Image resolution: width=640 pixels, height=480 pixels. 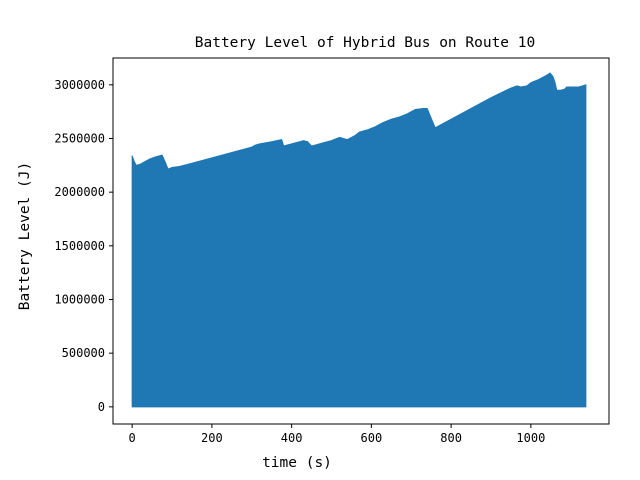 I want to click on y-axis-label: Battery Level (J), so click(x=25, y=236).